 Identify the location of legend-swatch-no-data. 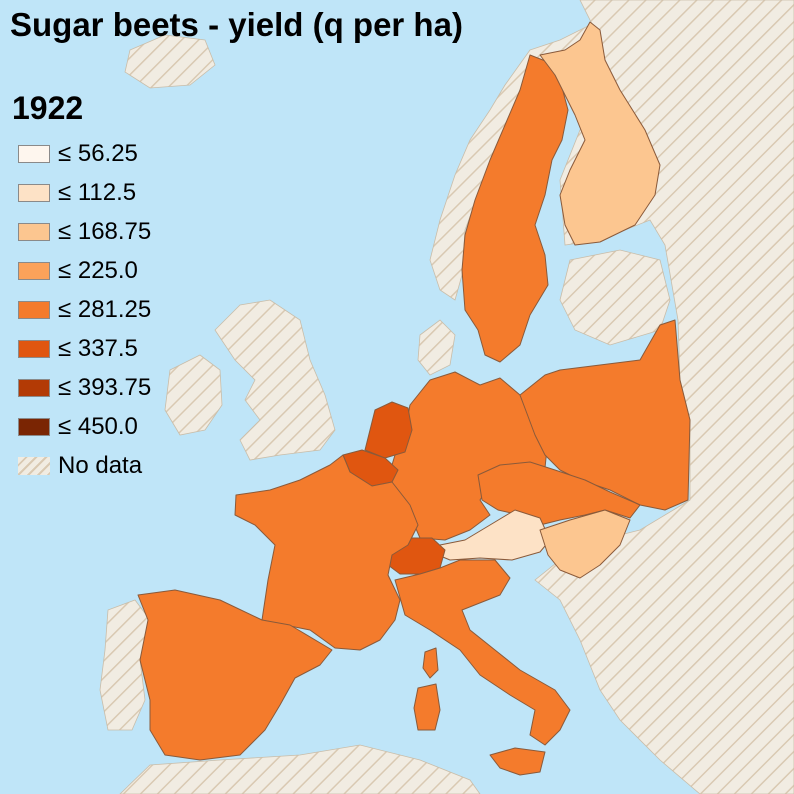
(34, 466).